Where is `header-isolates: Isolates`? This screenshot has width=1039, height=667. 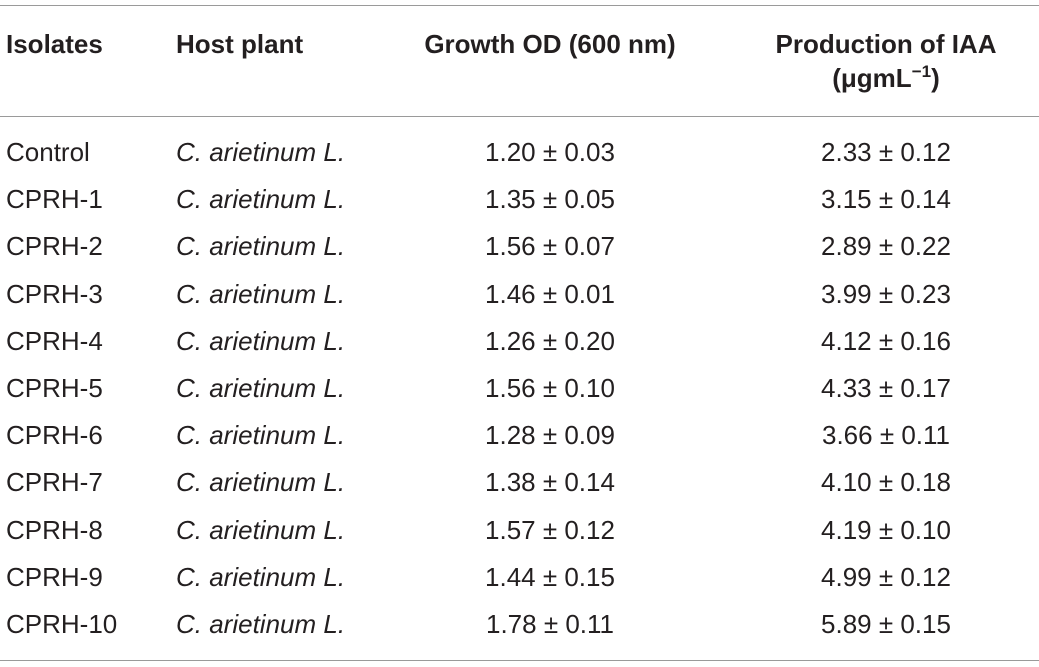
header-isolates: Isolates is located at coordinates (54, 44).